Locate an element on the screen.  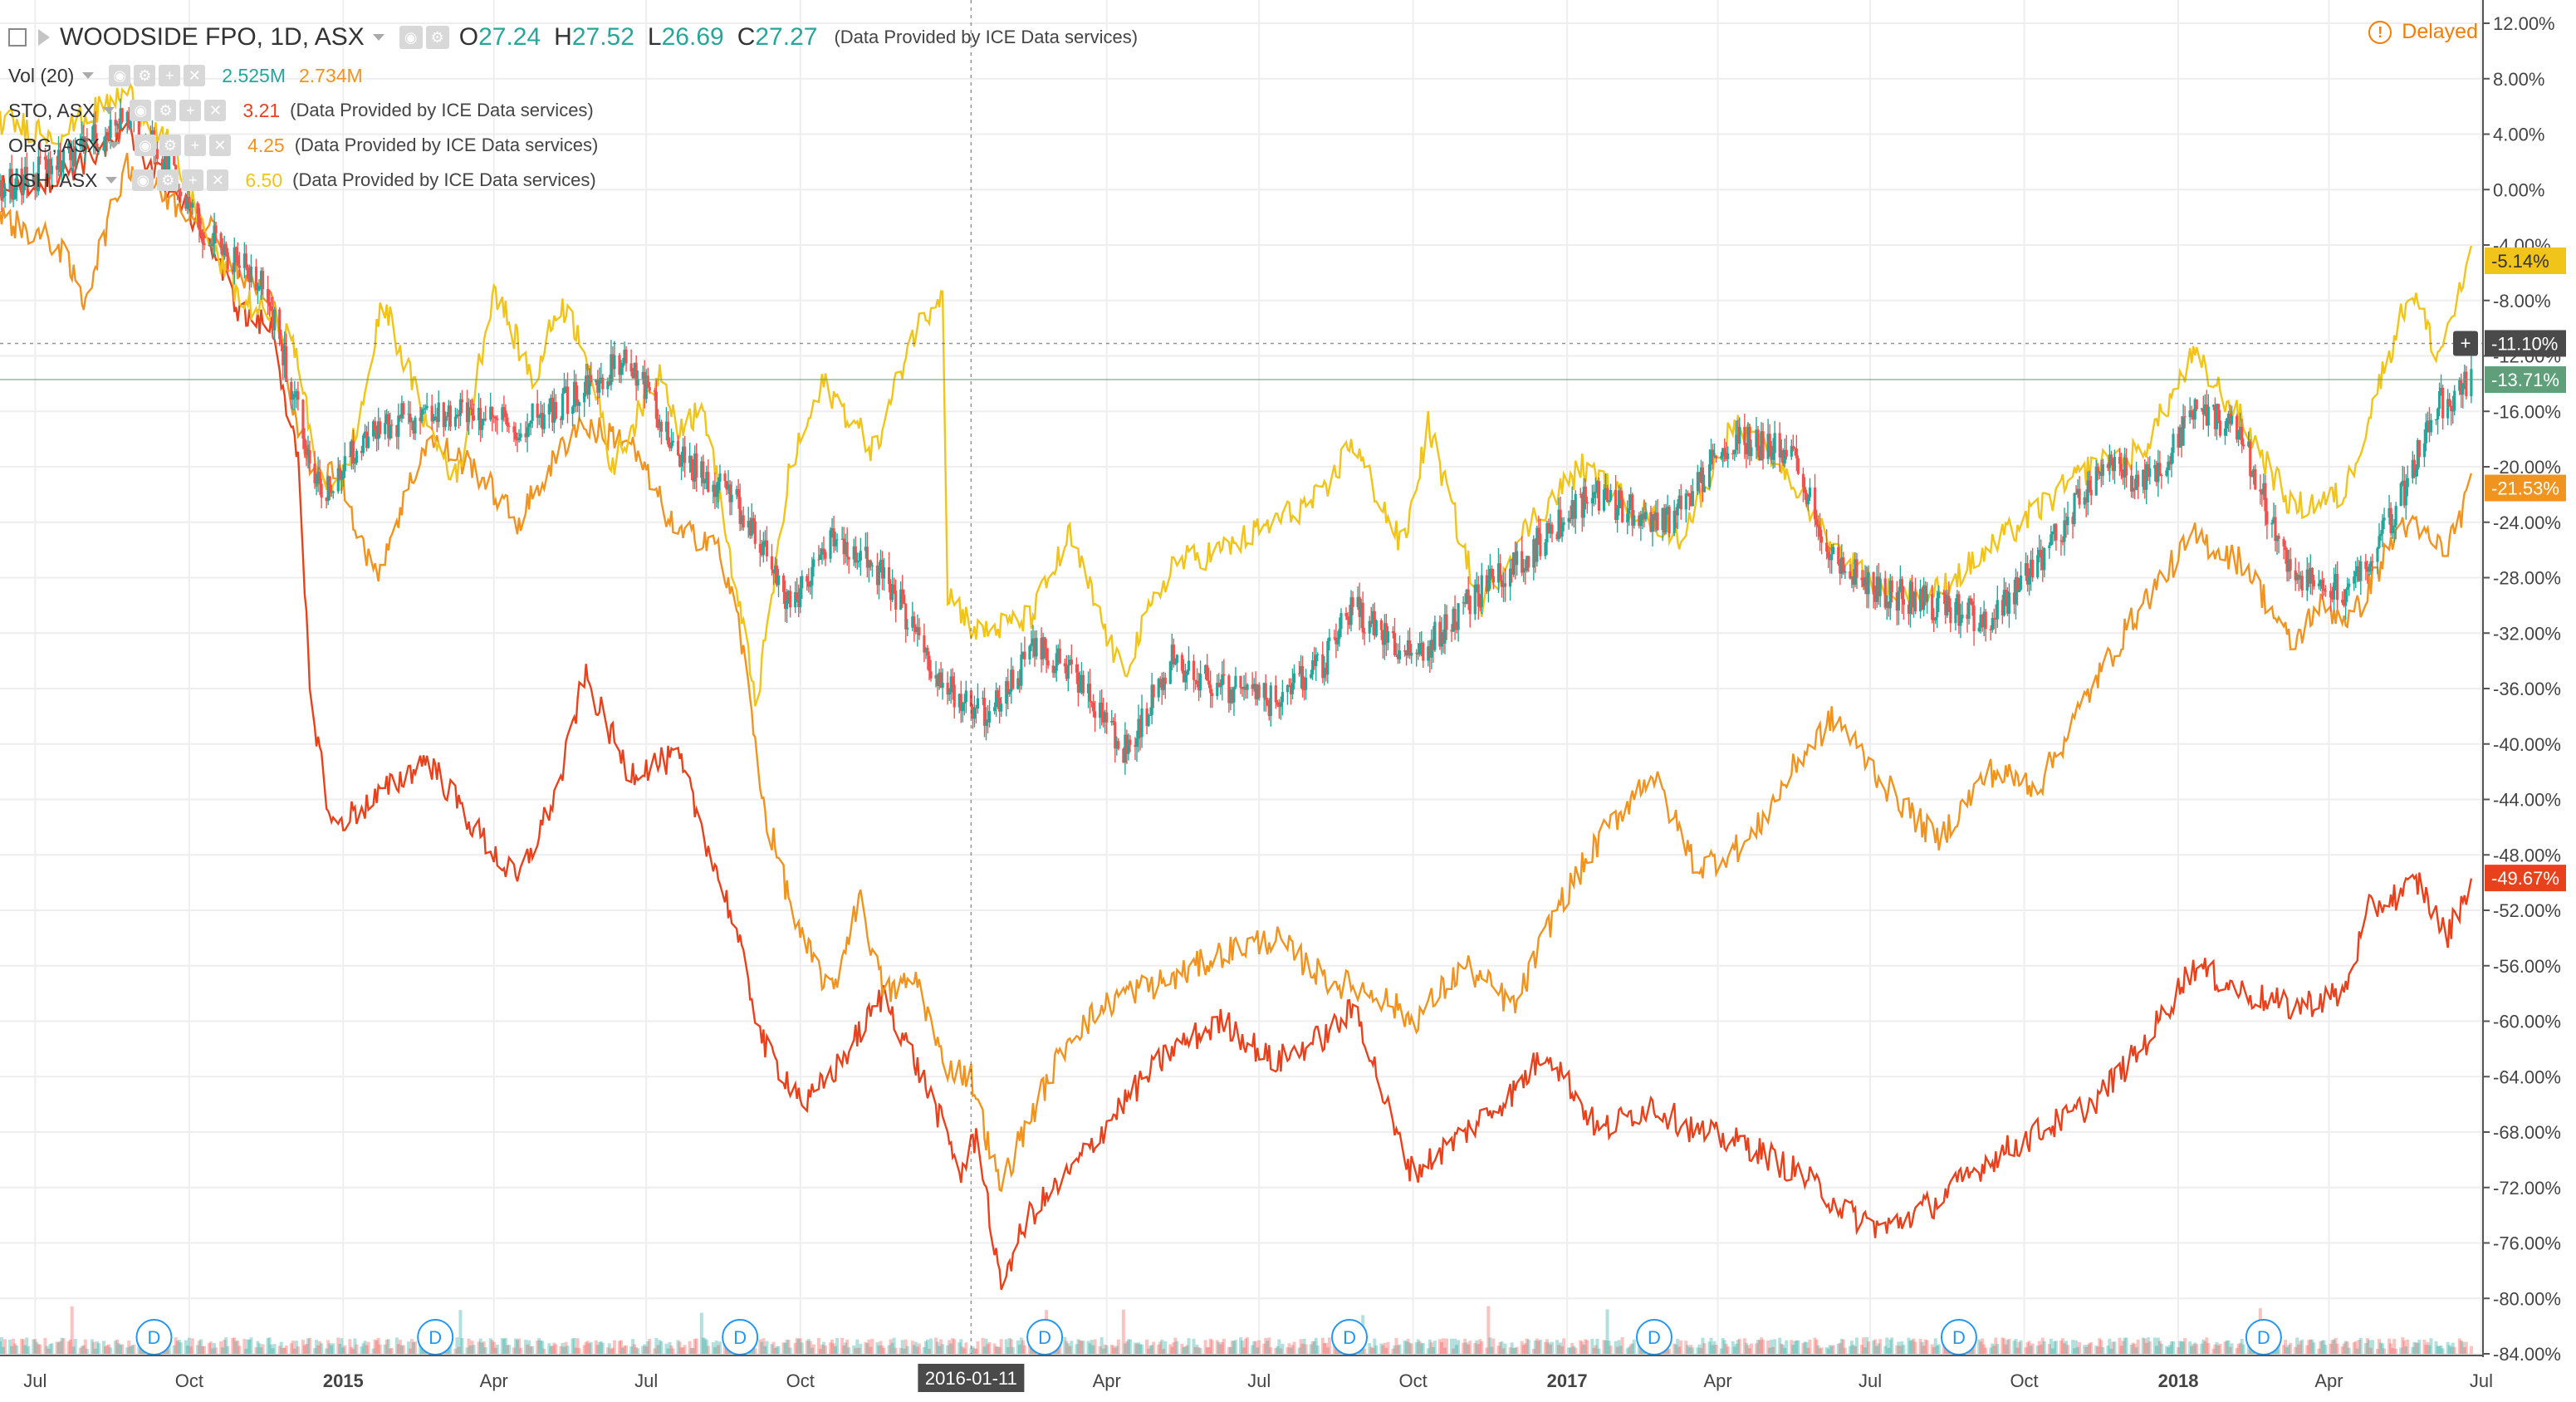
compare-symbol: ORG, ASX is located at coordinates (54, 145).